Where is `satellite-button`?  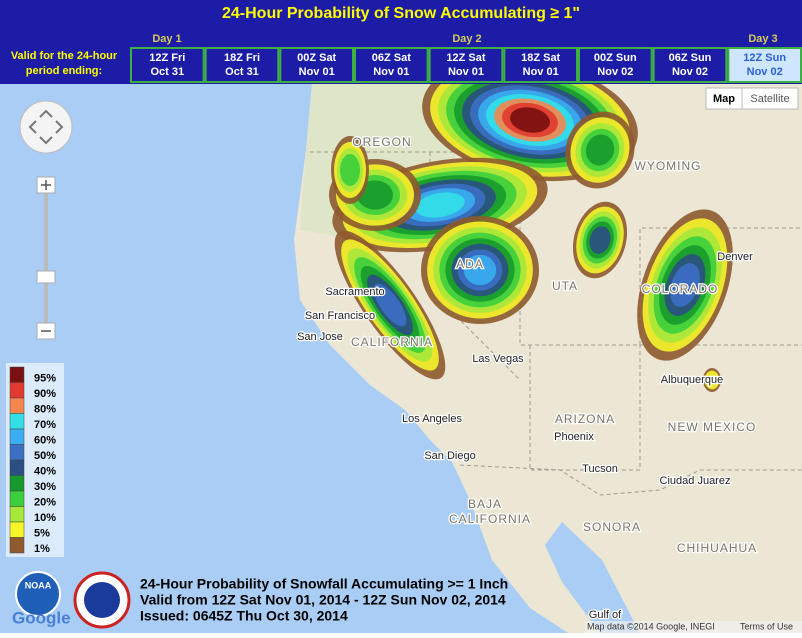
satellite-button is located at coordinates (770, 98).